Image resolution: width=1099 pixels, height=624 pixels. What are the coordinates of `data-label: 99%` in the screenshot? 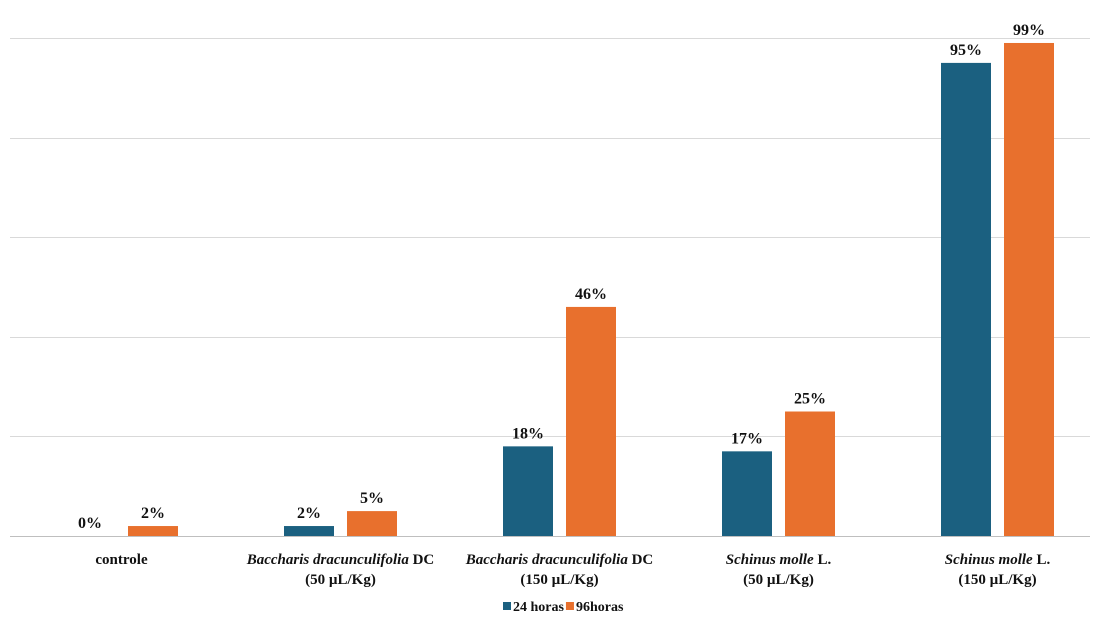 It's located at (1029, 30).